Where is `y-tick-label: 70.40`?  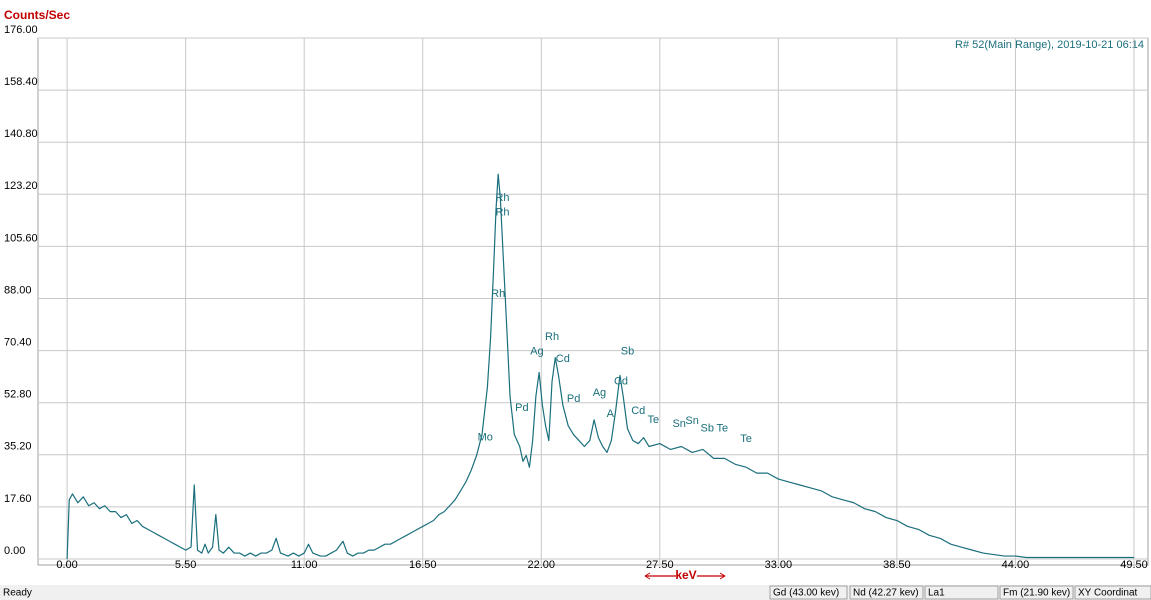 y-tick-label: 70.40 is located at coordinates (18, 343).